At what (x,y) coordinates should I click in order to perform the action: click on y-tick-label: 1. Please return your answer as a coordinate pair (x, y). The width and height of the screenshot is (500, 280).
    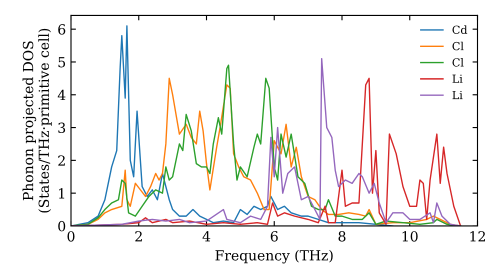
    Looking at the image, I should click on (61, 193).